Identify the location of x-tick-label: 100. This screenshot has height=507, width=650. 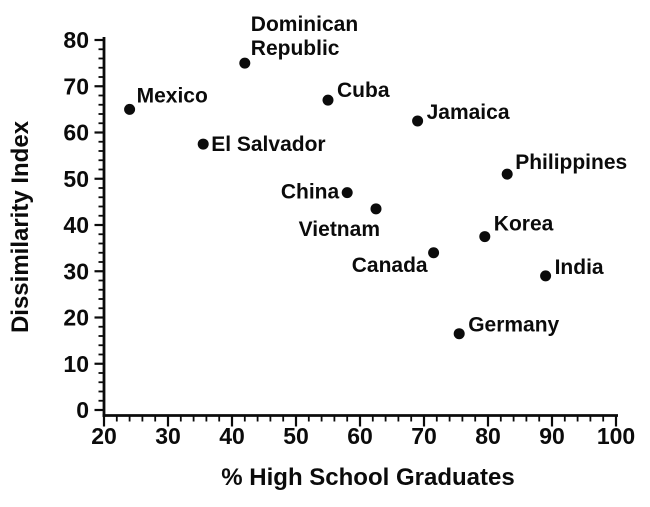
(616, 436).